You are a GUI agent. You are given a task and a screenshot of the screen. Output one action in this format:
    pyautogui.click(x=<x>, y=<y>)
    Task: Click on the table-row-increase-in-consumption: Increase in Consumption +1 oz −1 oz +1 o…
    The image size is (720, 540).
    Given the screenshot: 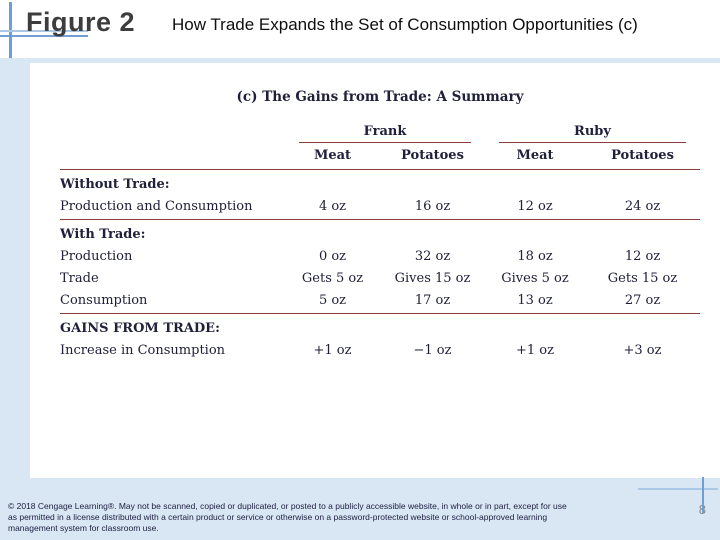 What is the action you would take?
    pyautogui.click(x=380, y=350)
    